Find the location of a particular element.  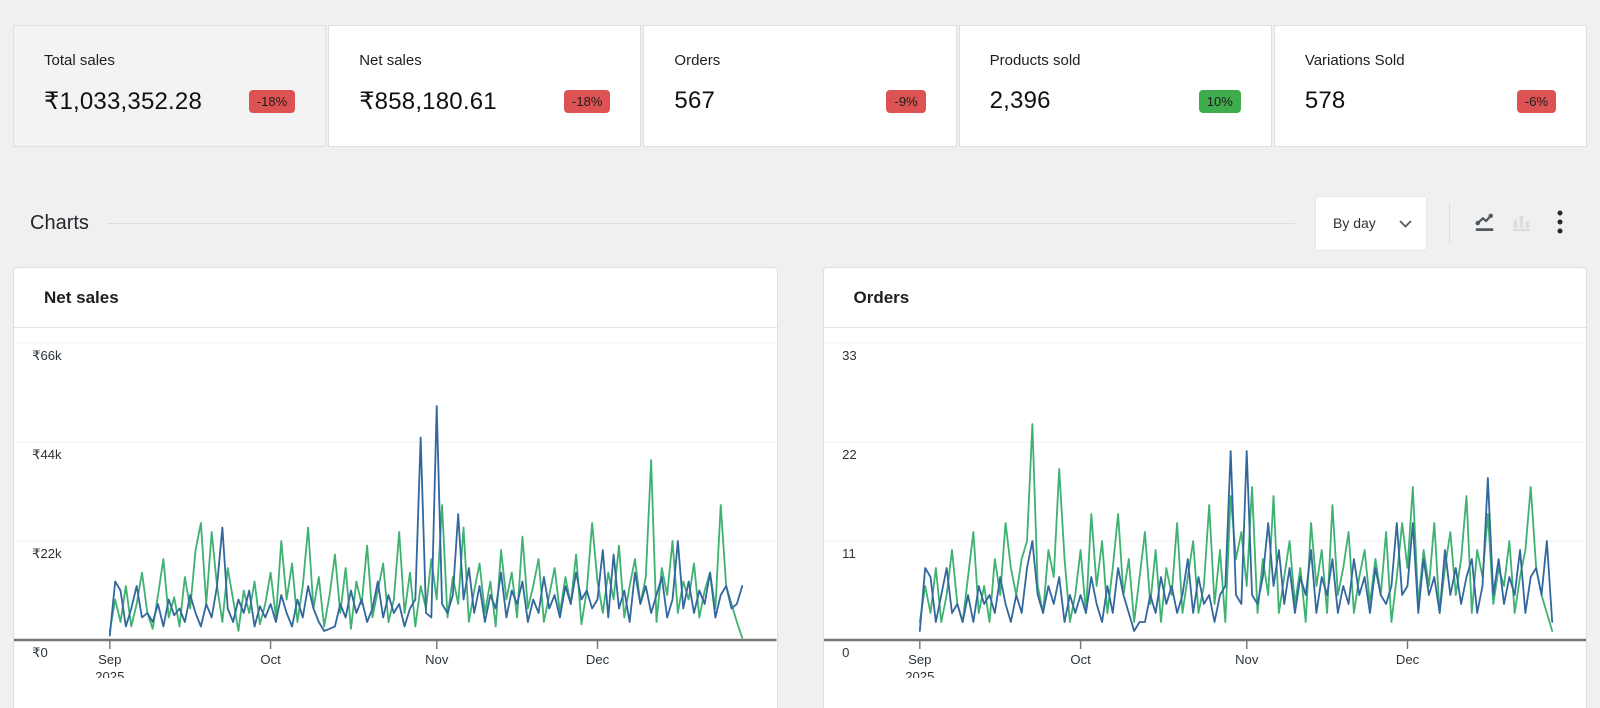

section-title: Charts is located at coordinates (59, 222).